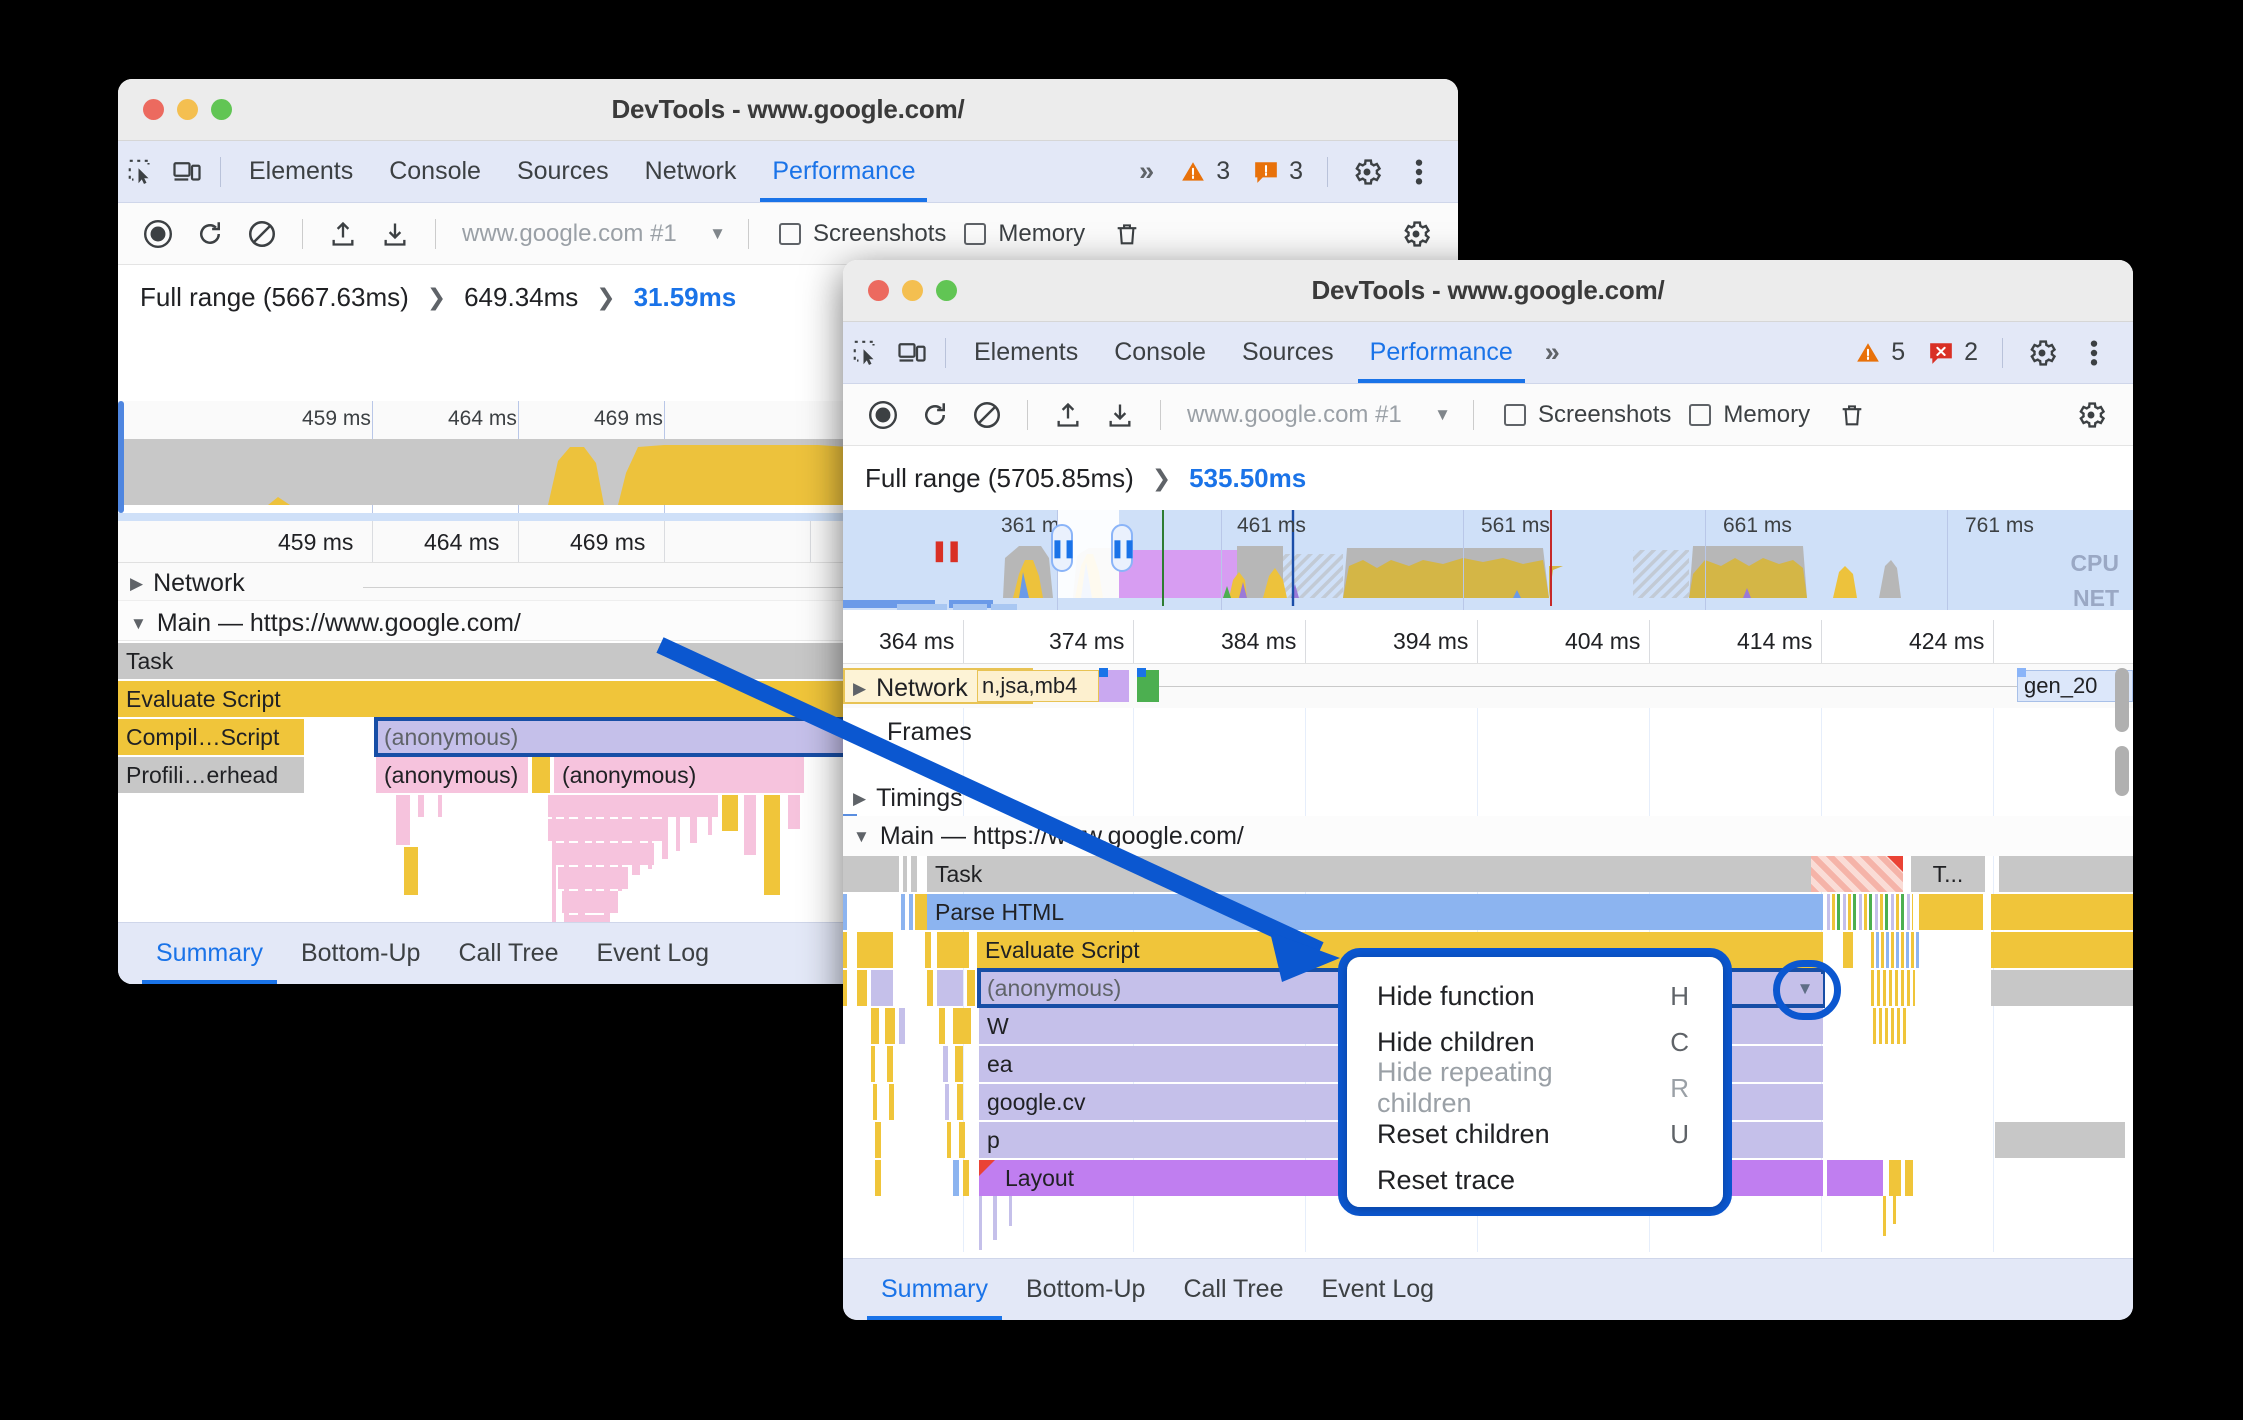 The width and height of the screenshot is (2243, 1420). Describe the element at coordinates (1879, 352) in the screenshot. I see `front-warnings-badge: 5` at that location.